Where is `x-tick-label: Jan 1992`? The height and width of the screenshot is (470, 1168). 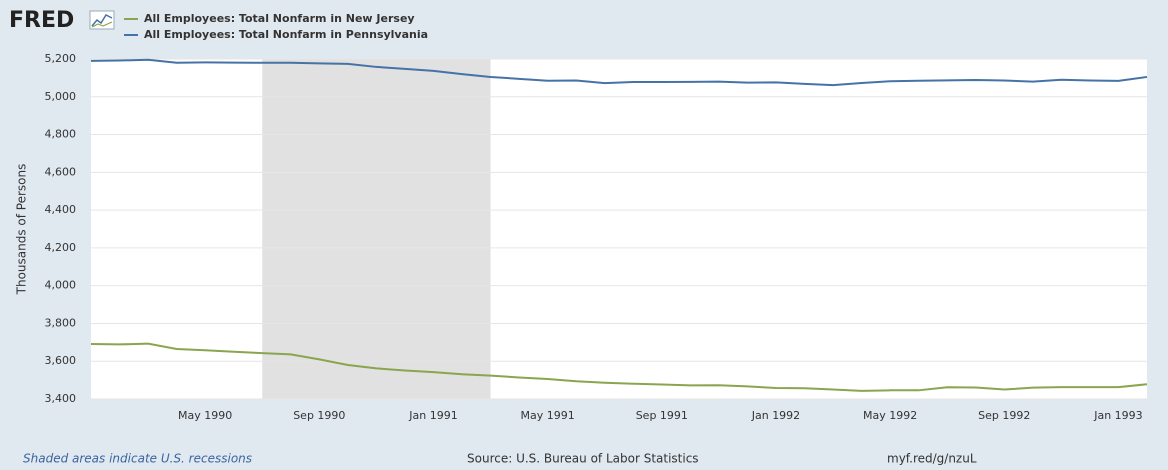
x-tick-label: Jan 1992 is located at coordinates (775, 415).